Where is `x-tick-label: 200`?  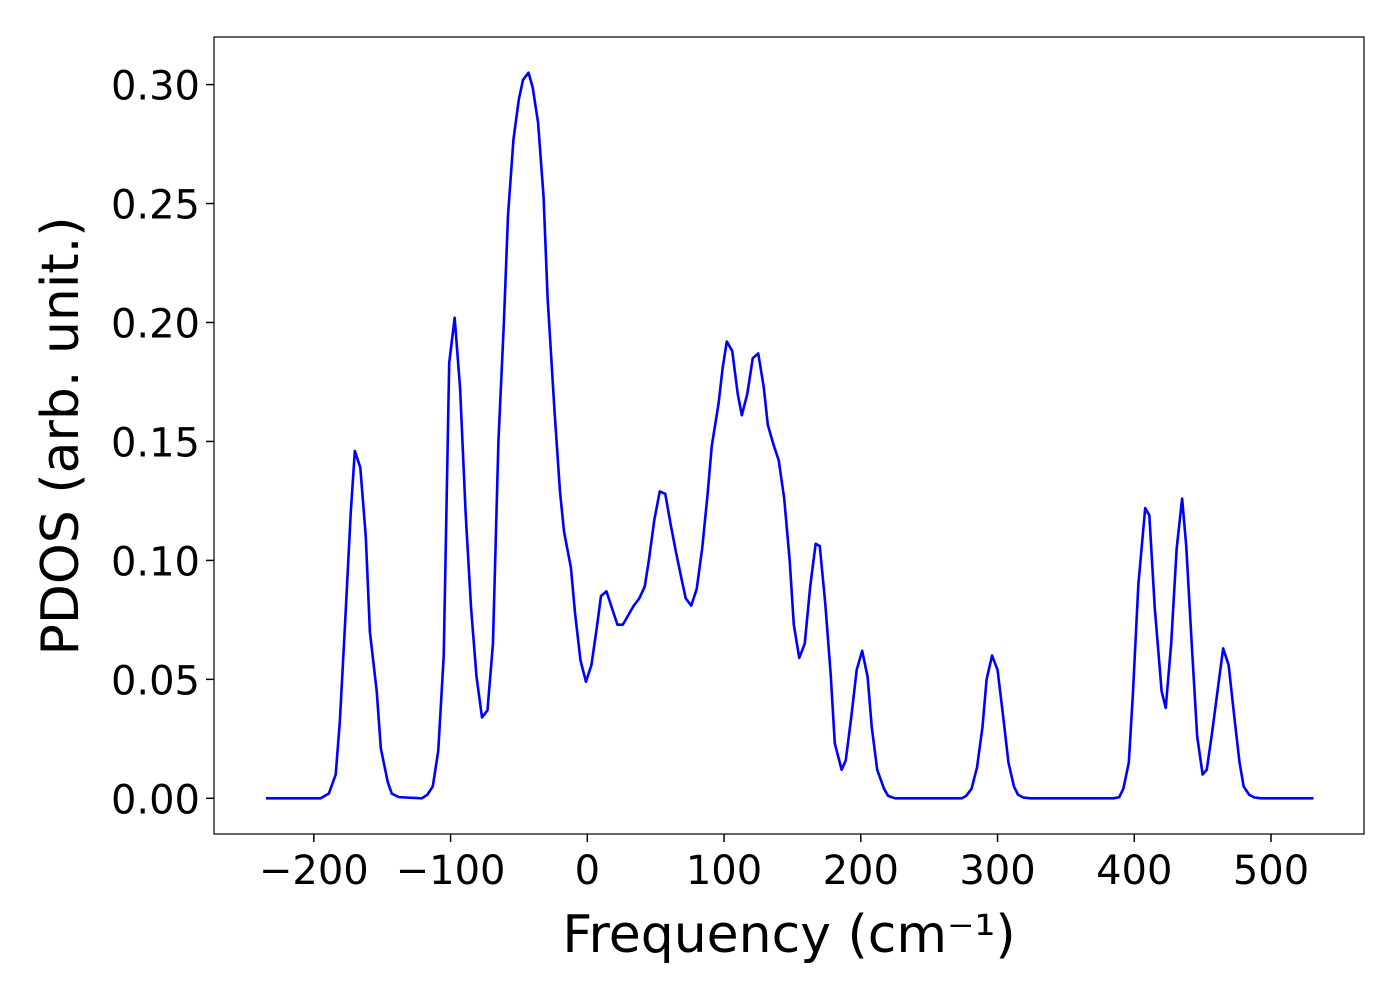 x-tick-label: 200 is located at coordinates (861, 871).